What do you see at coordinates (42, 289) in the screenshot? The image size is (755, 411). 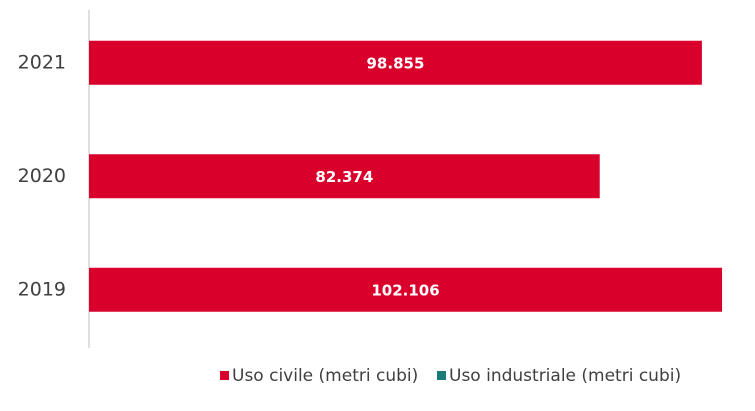 I see `y-tick-label: 2019` at bounding box center [42, 289].